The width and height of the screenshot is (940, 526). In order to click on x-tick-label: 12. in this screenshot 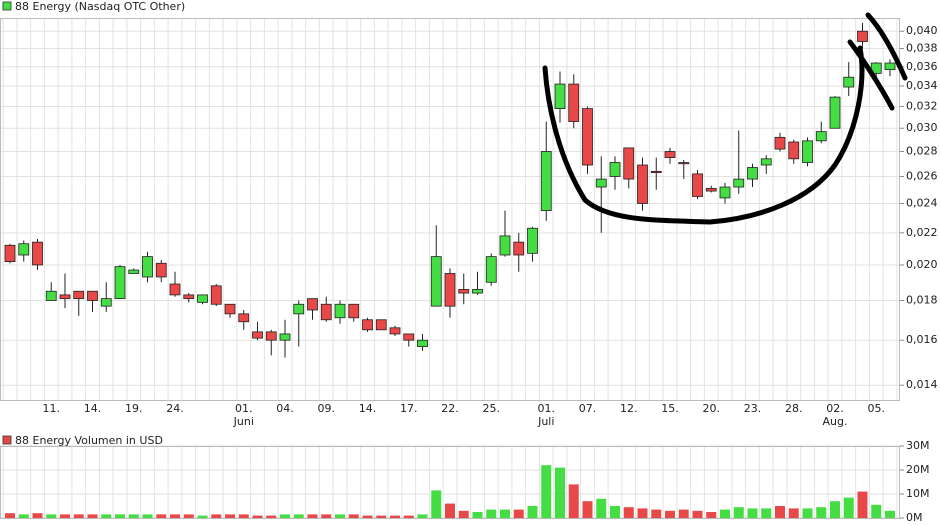, I will do `click(629, 408)`.